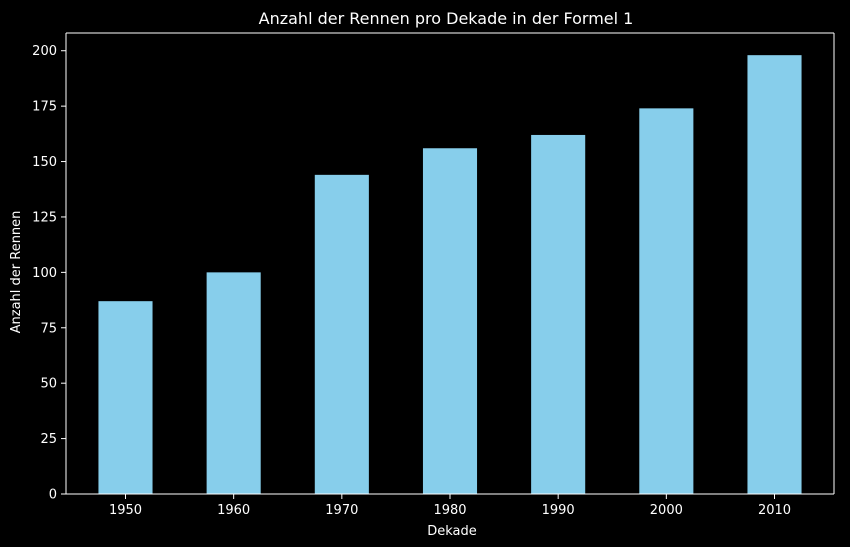 This screenshot has width=850, height=547. I want to click on x-tick-label: 1970, so click(341, 510).